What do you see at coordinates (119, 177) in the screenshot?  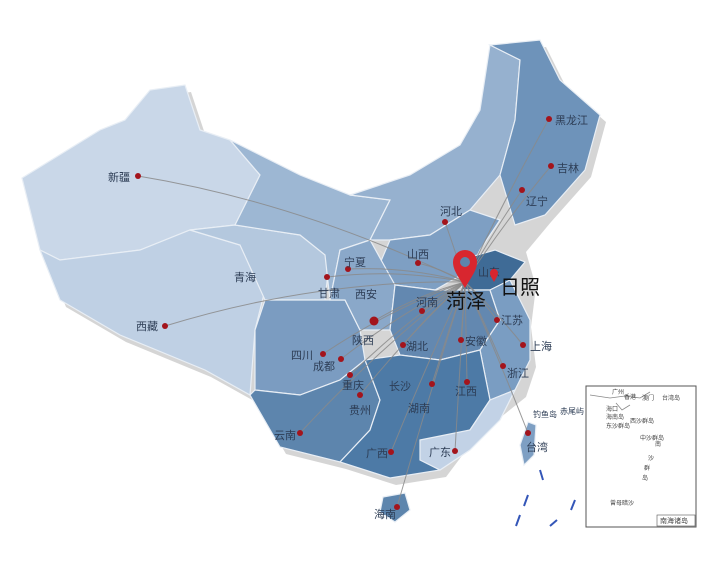 I see `province-label: 新疆` at bounding box center [119, 177].